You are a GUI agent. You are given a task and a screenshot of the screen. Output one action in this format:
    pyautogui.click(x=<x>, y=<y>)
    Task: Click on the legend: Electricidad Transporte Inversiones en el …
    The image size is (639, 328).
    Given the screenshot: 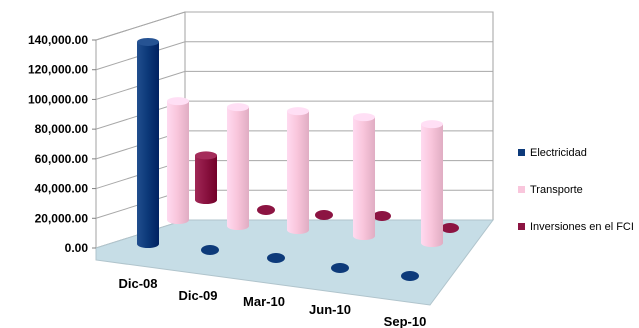 What is the action you would take?
    pyautogui.click(x=576, y=190)
    